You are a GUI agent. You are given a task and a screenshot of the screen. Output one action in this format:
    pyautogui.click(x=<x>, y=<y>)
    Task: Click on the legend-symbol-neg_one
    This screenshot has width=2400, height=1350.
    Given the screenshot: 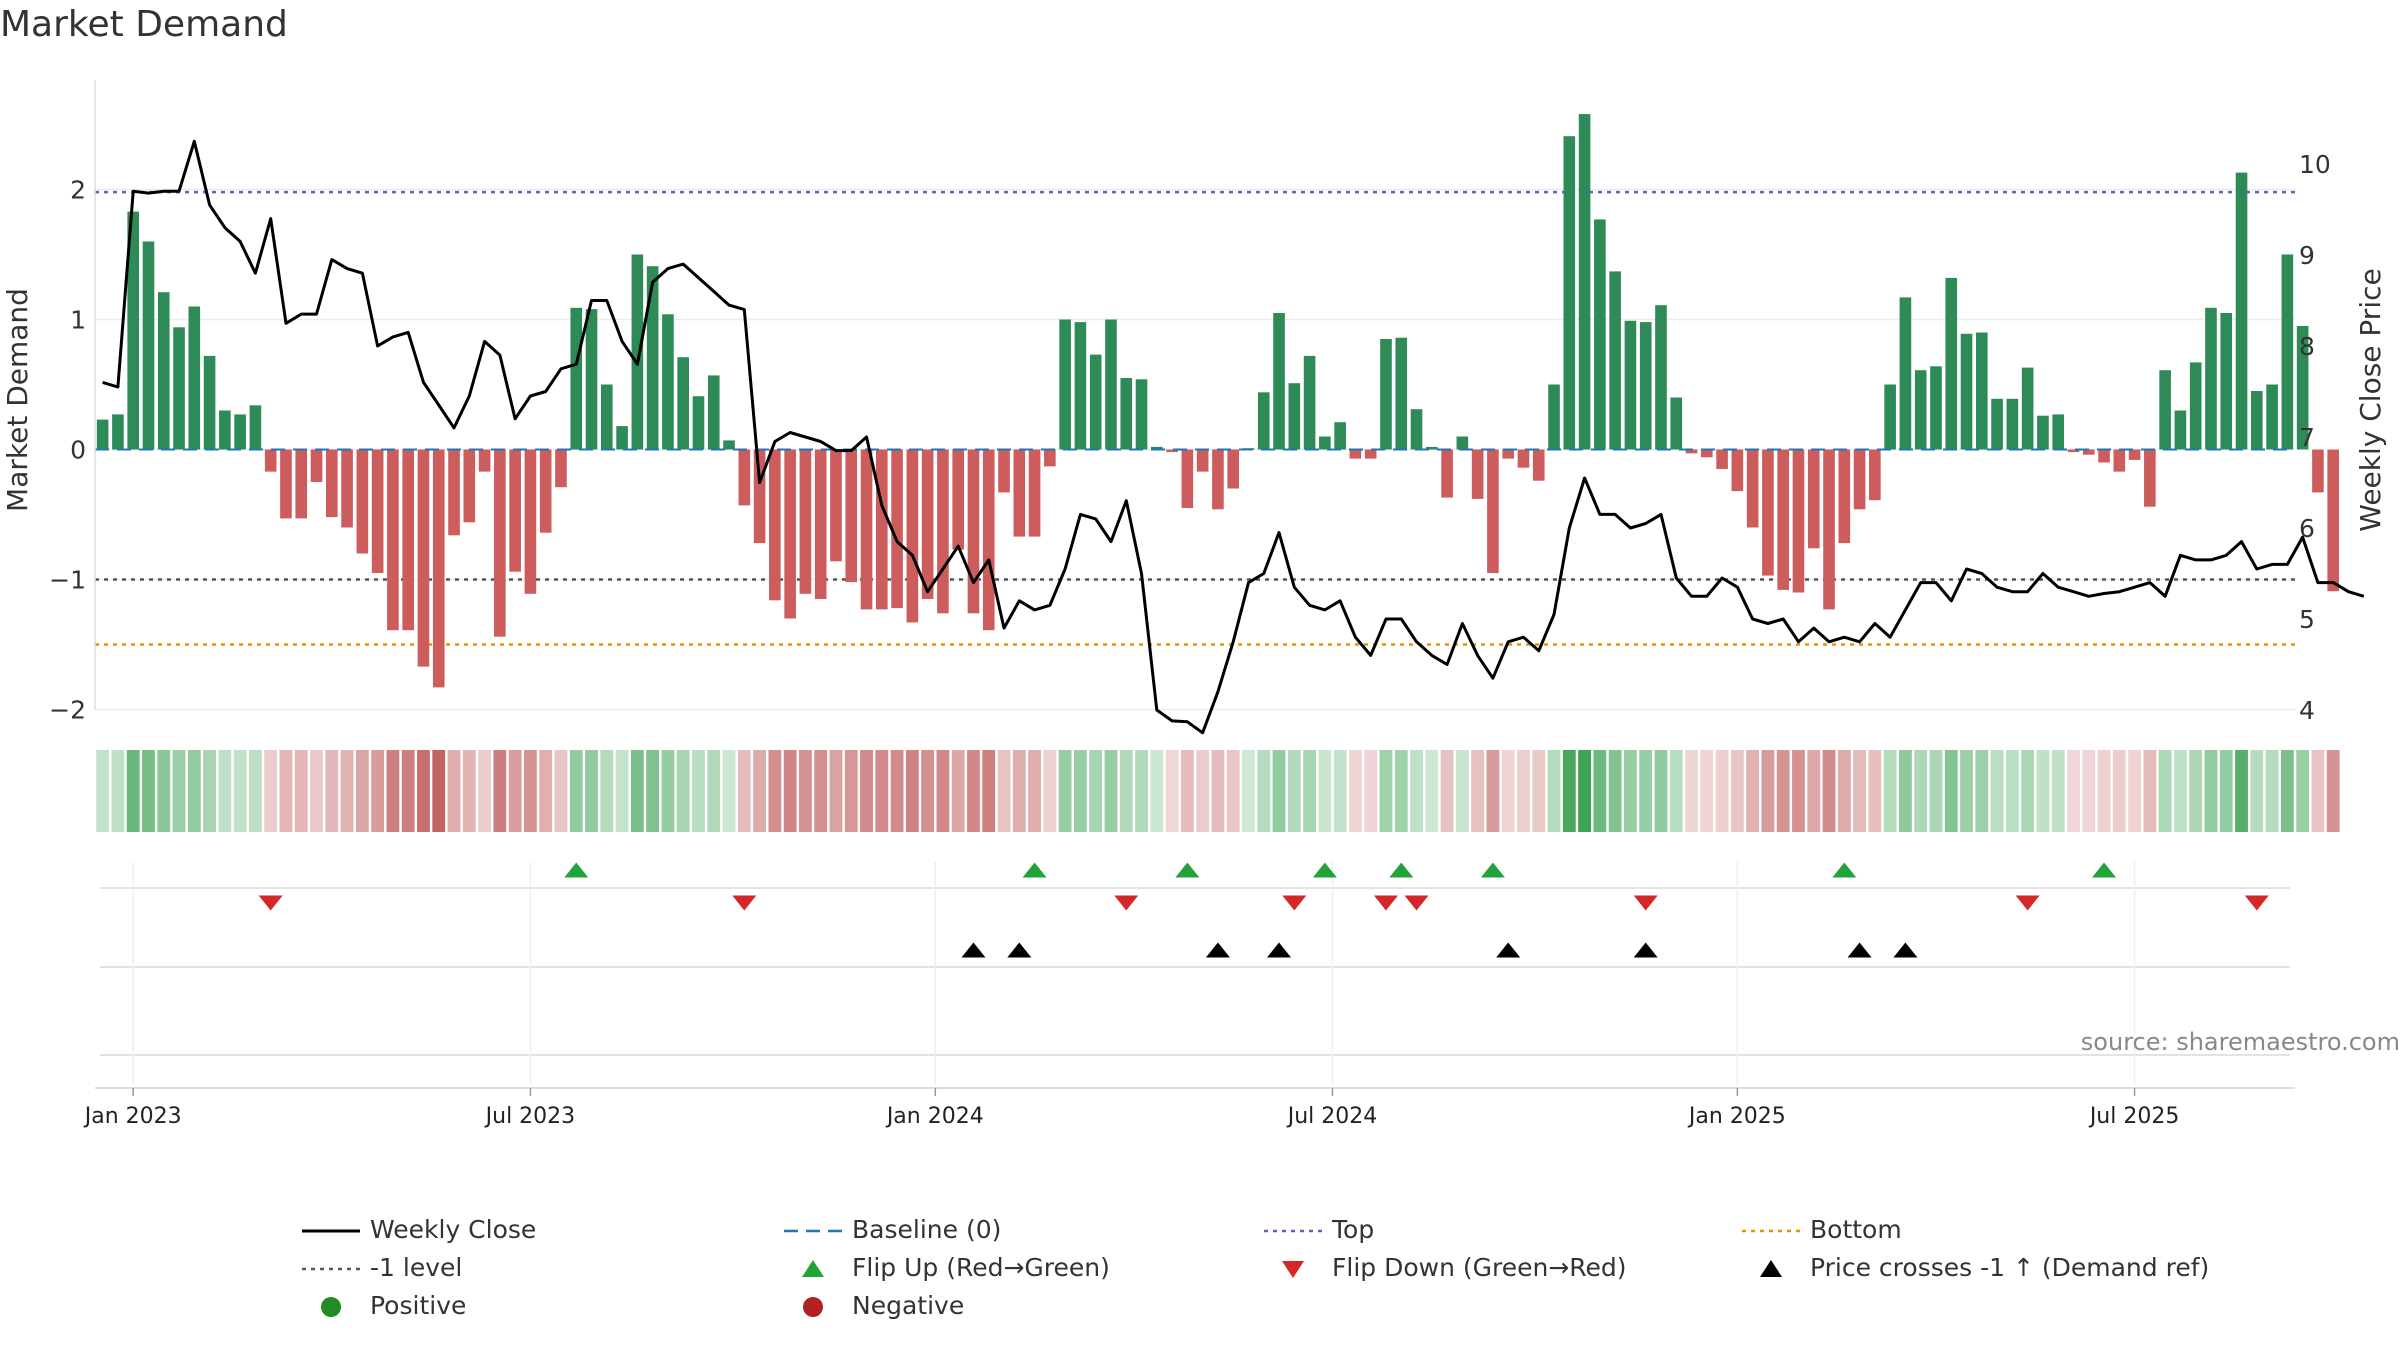 What is the action you would take?
    pyautogui.click(x=331, y=1269)
    